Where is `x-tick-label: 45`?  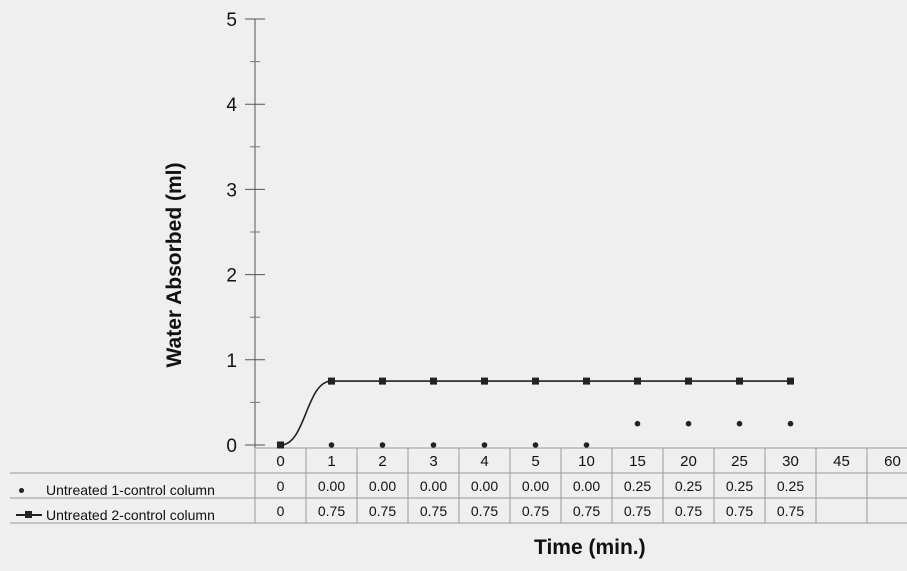
x-tick-label: 45 is located at coordinates (841, 461).